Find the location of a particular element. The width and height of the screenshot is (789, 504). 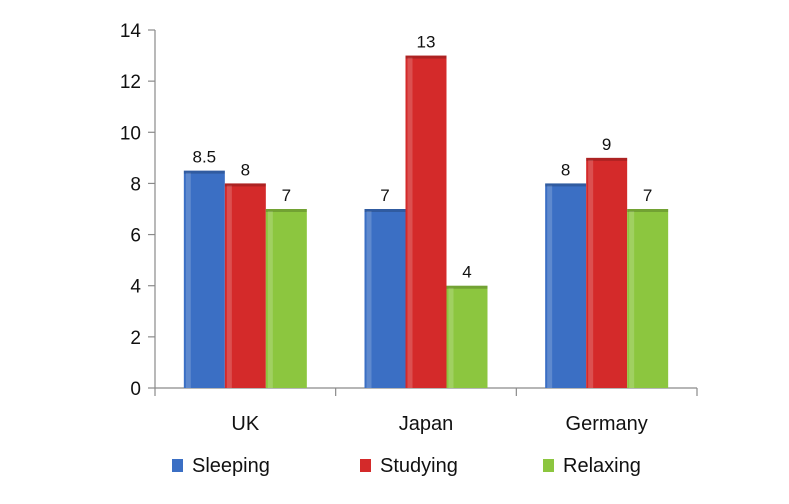

x-tick-label: Germany is located at coordinates (607, 424).